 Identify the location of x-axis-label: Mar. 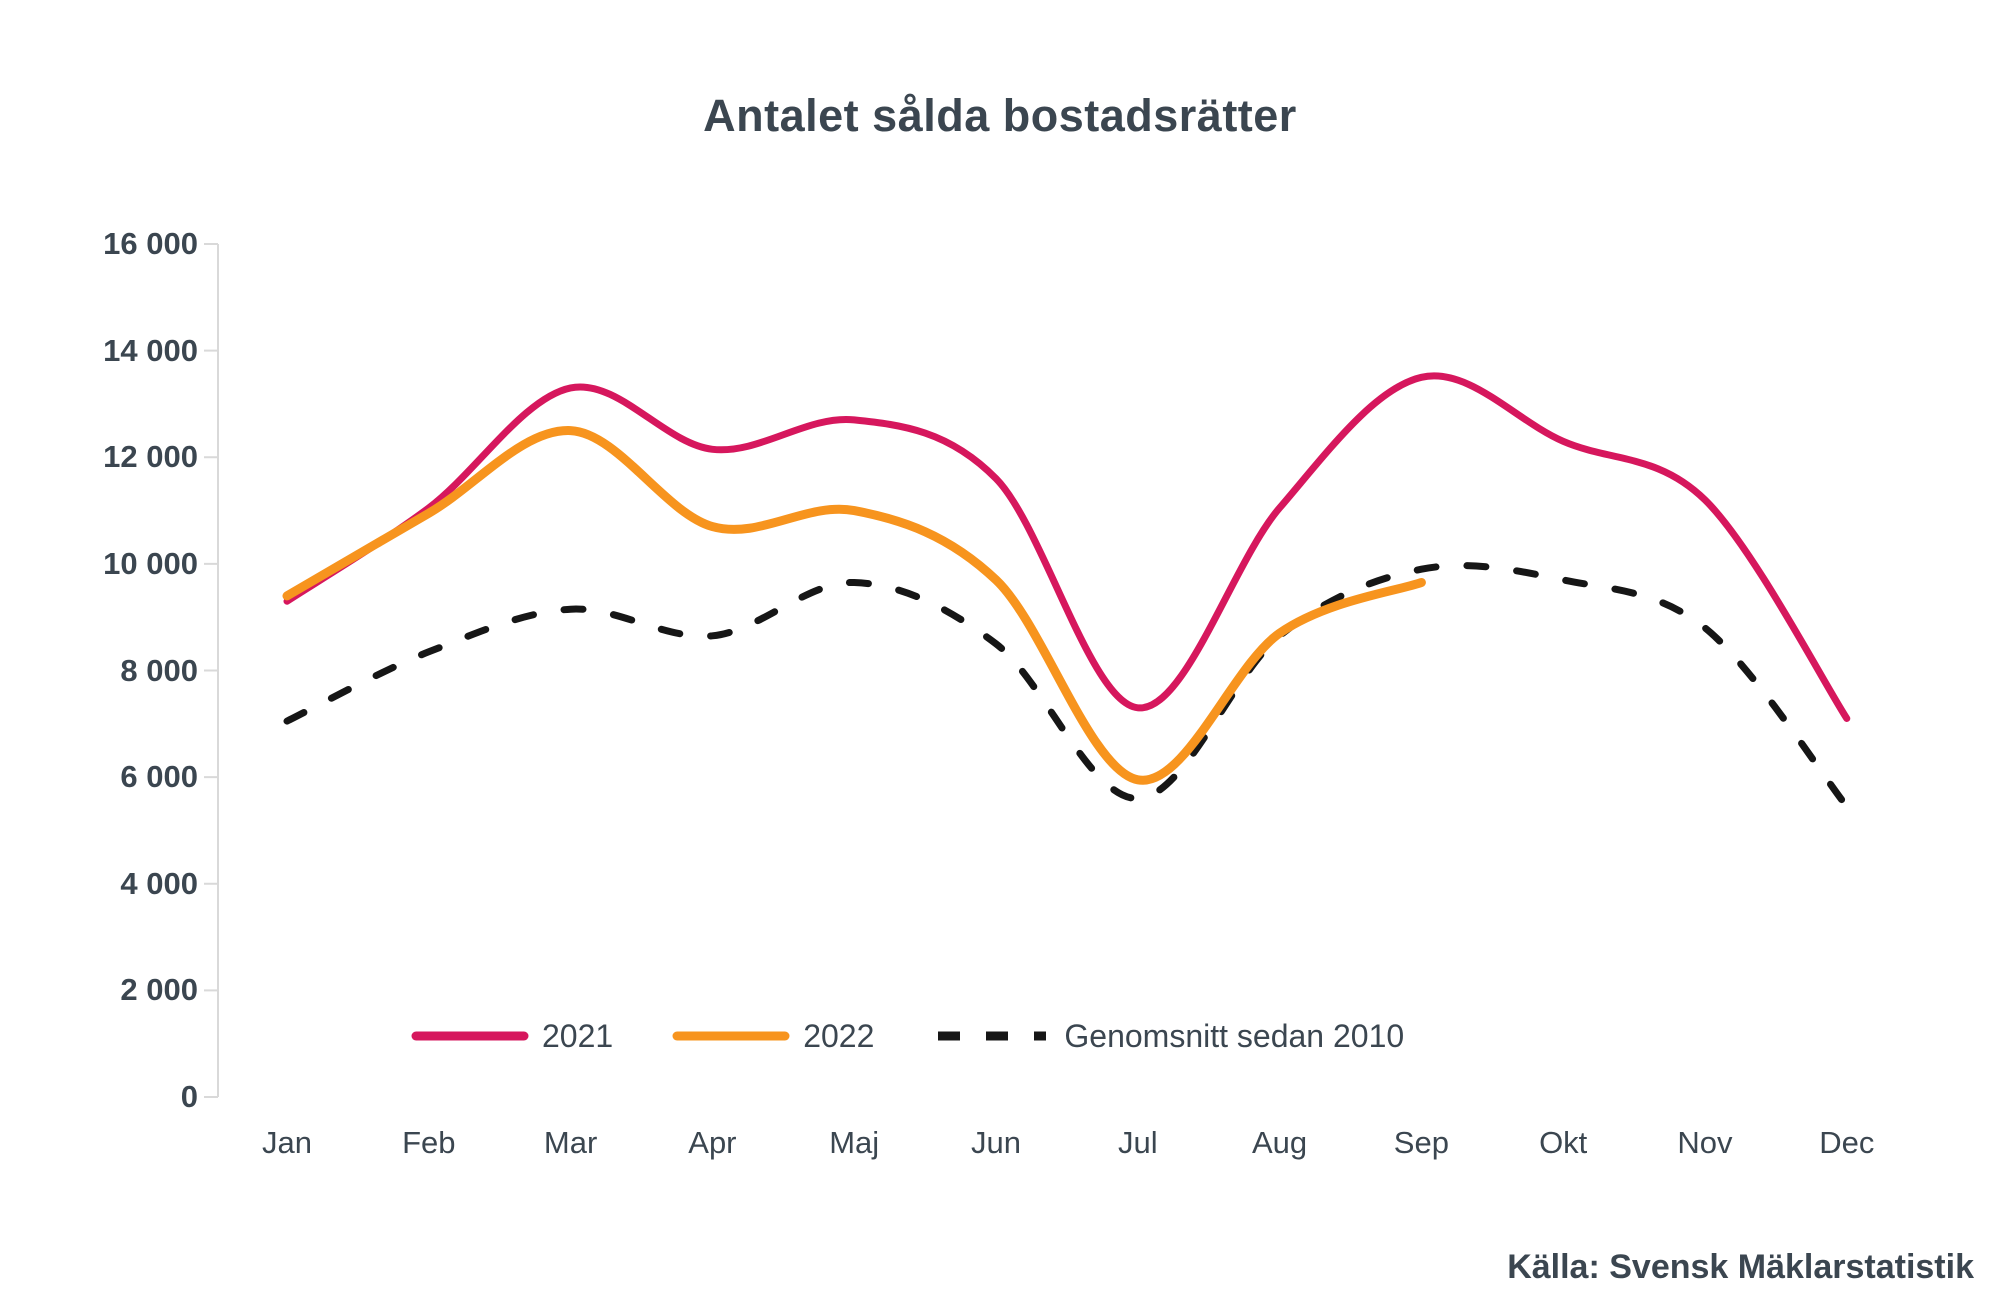
(570, 1142).